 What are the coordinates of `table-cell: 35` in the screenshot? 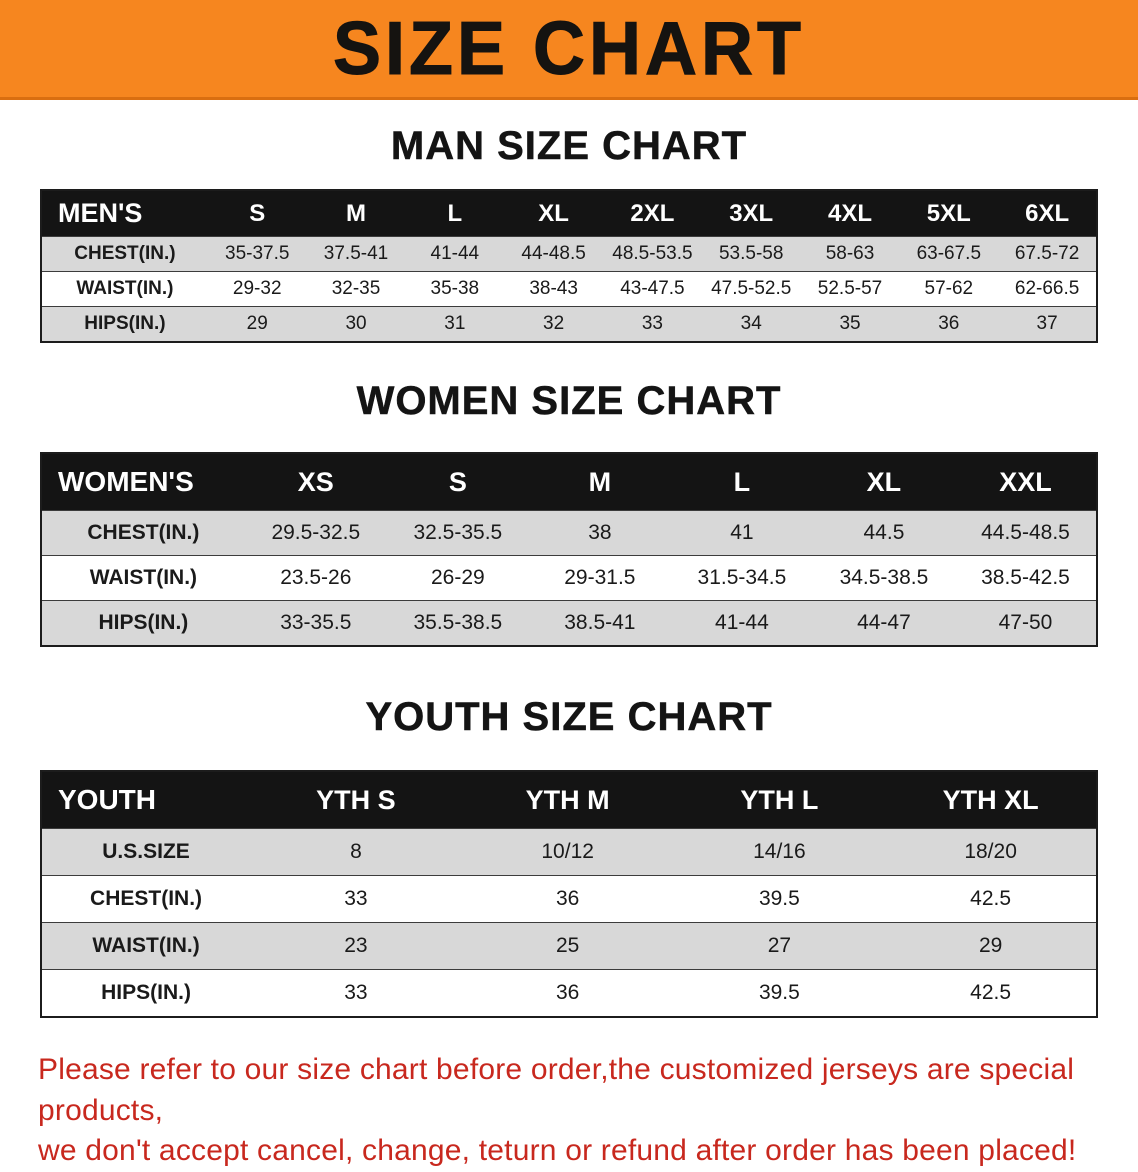 It's located at (850, 323).